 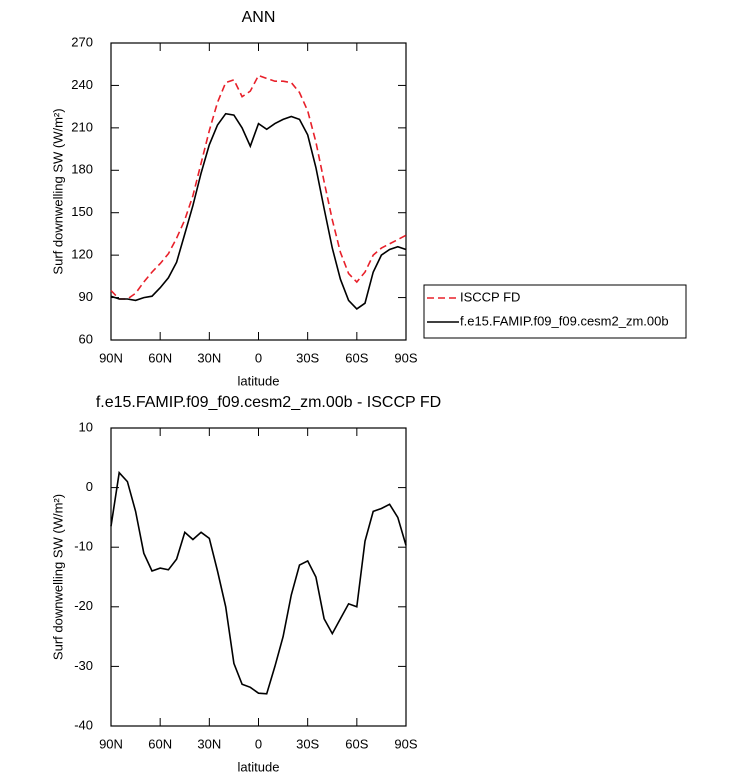 What do you see at coordinates (490, 296) in the screenshot?
I see `legend-label: ISCCP FD` at bounding box center [490, 296].